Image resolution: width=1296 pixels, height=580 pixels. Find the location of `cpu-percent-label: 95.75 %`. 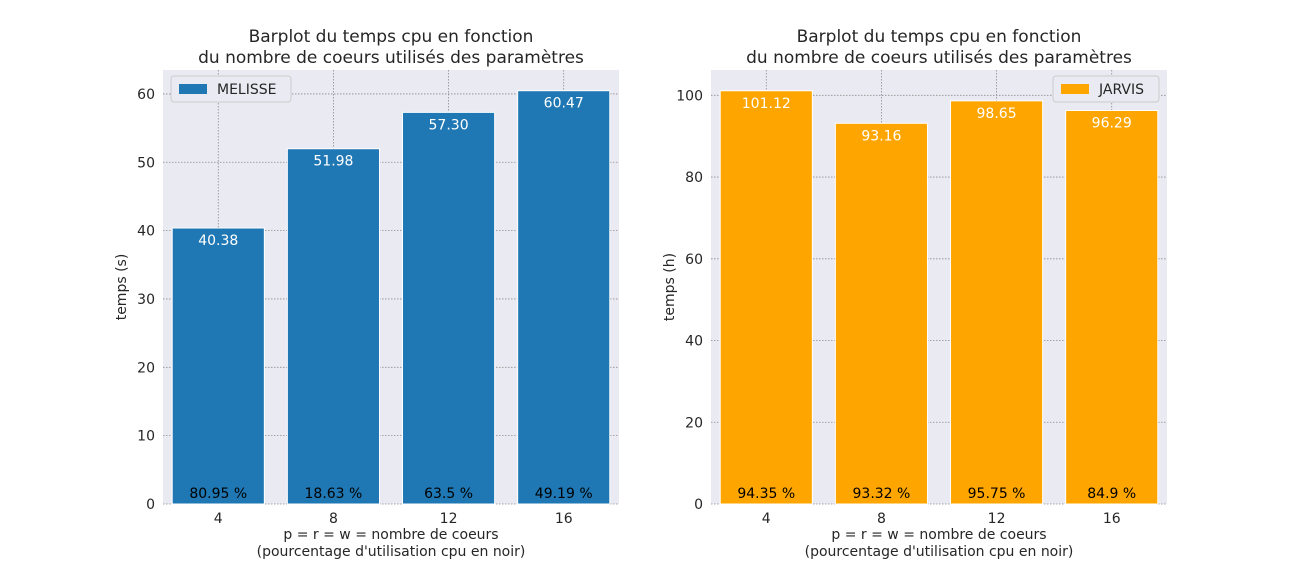

cpu-percent-label: 95.75 % is located at coordinates (997, 494).